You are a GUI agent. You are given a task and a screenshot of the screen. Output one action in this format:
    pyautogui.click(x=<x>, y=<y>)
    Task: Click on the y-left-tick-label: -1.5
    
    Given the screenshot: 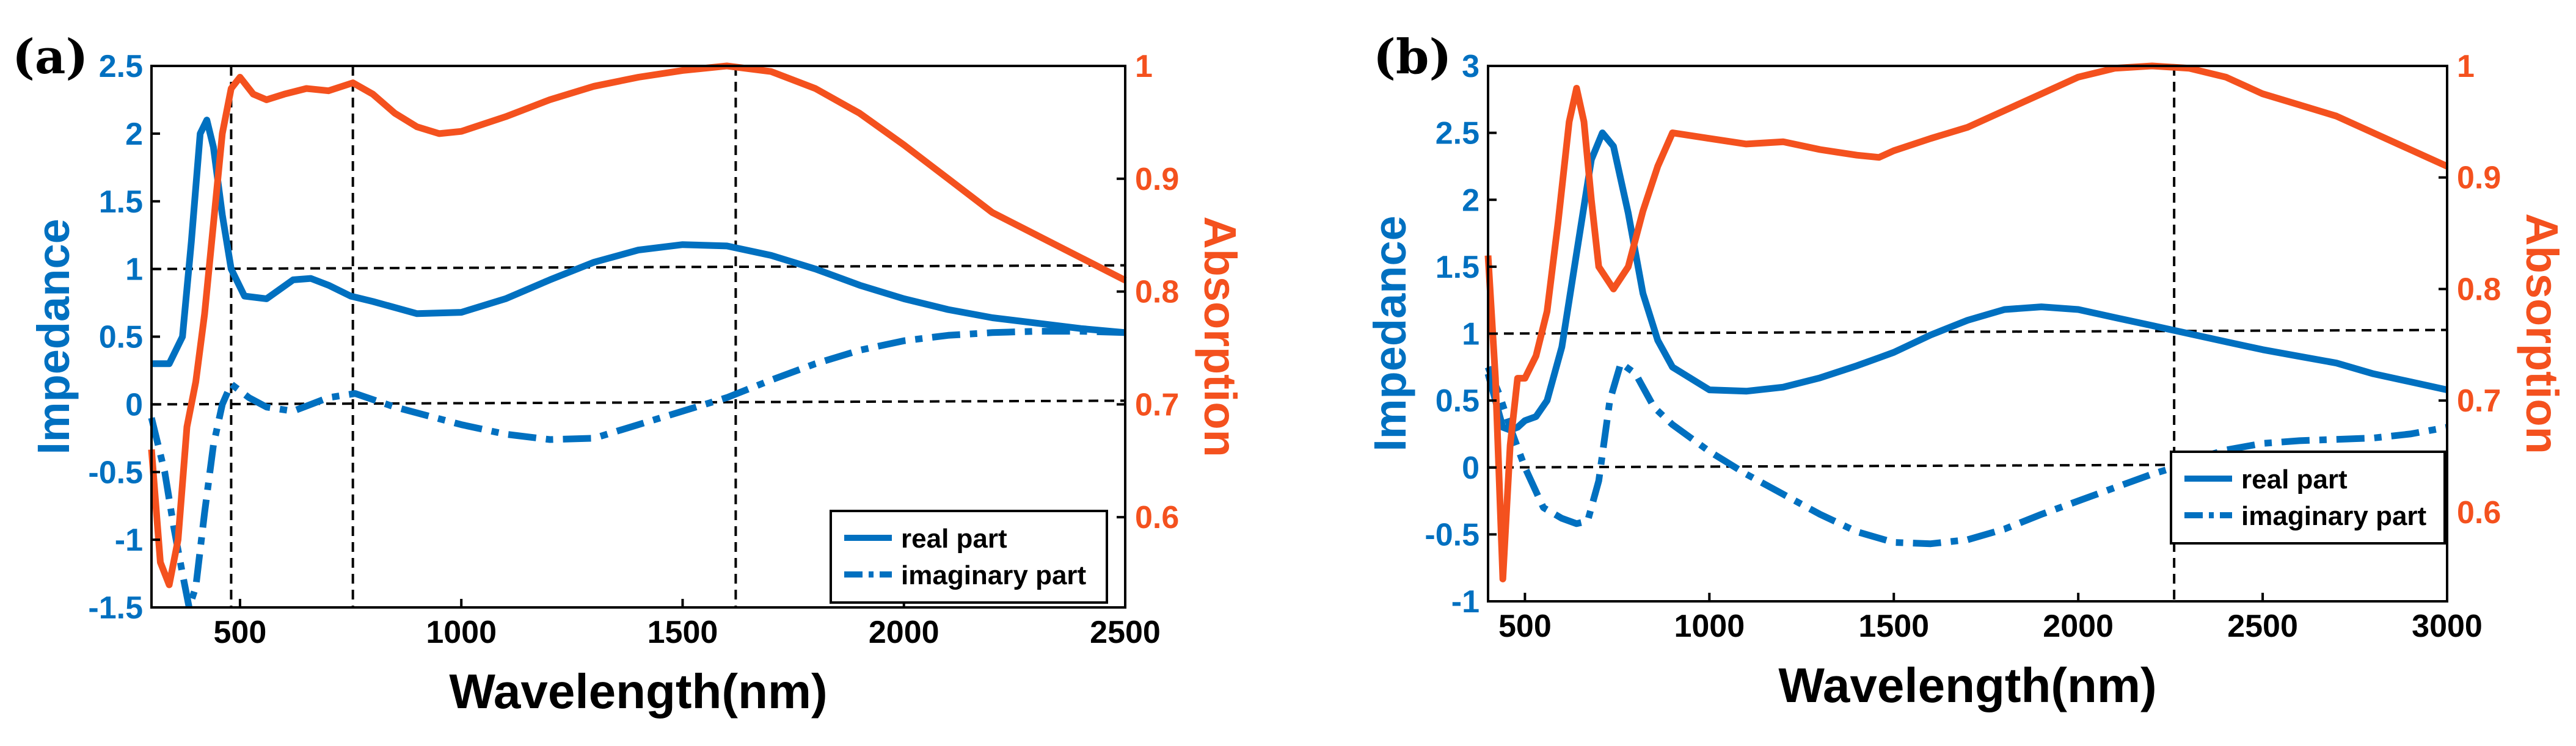 What is the action you would take?
    pyautogui.click(x=115, y=608)
    